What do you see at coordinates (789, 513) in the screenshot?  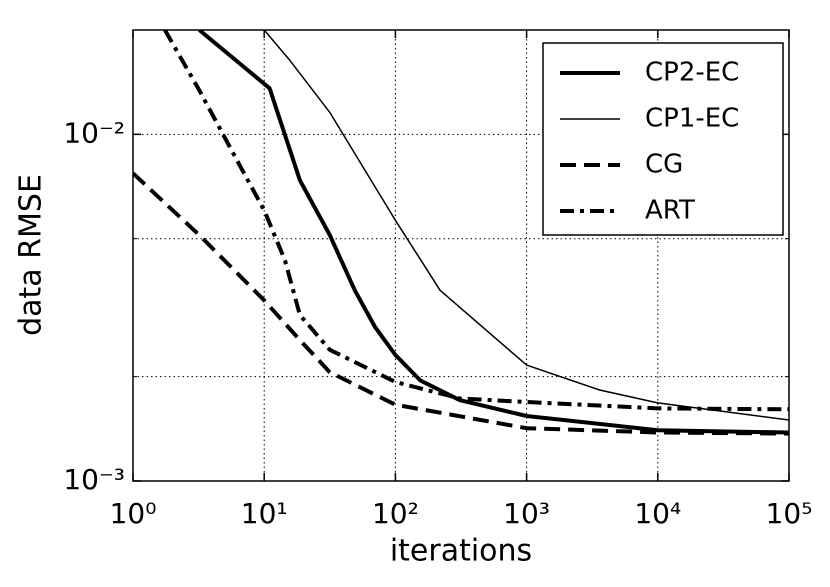 I see `x-tick-label: 10⁵` at bounding box center [789, 513].